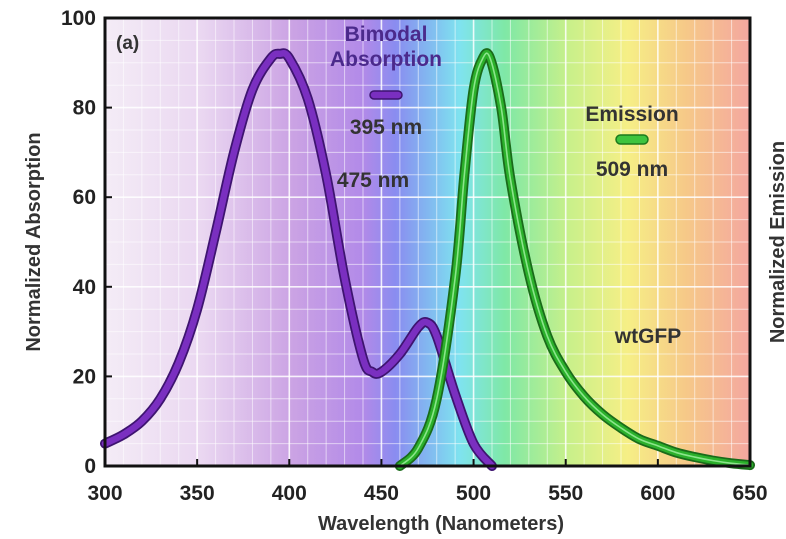 This screenshot has height=539, width=786. What do you see at coordinates (632, 139) in the screenshot?
I see `emission-legend-swatch` at bounding box center [632, 139].